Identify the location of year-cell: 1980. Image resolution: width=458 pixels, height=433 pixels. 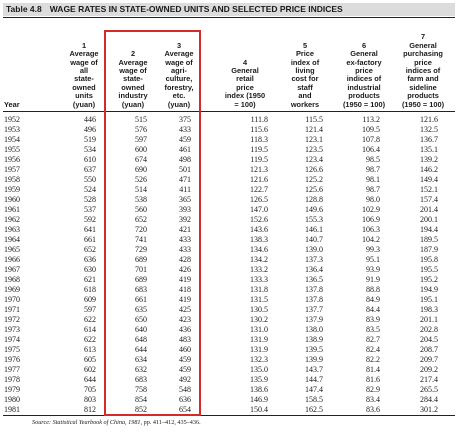
(12, 399).